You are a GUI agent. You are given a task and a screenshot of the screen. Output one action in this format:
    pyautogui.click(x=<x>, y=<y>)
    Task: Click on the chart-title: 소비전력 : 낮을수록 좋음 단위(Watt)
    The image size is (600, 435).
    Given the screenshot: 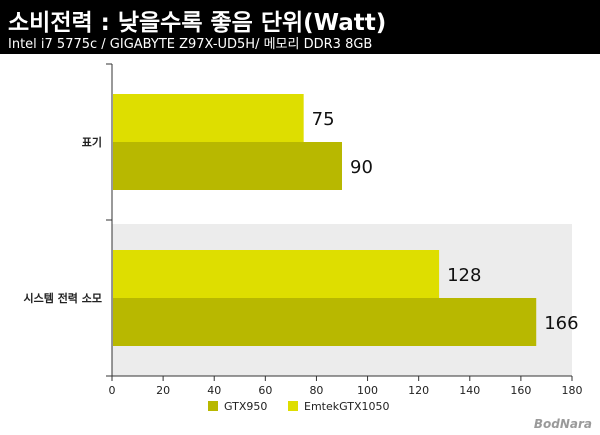 What is the action you would take?
    pyautogui.click(x=197, y=23)
    